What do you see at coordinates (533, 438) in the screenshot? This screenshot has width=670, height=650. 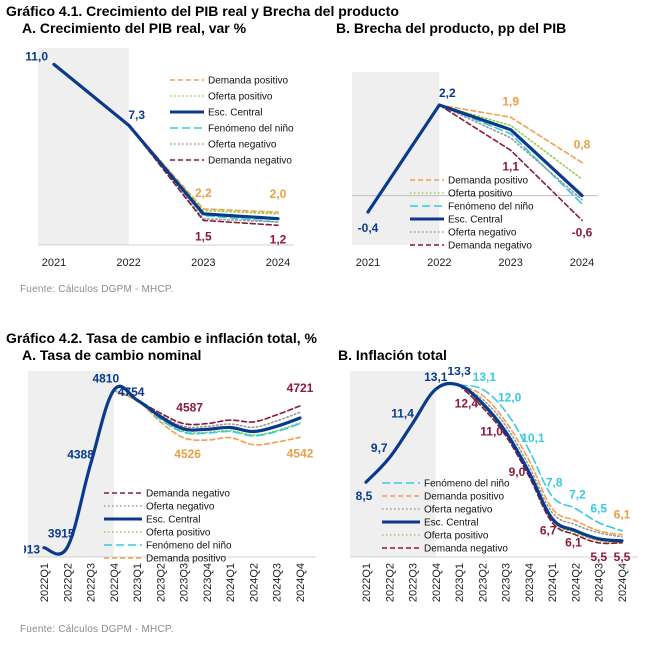 I see `data-label: 10,1` at bounding box center [533, 438].